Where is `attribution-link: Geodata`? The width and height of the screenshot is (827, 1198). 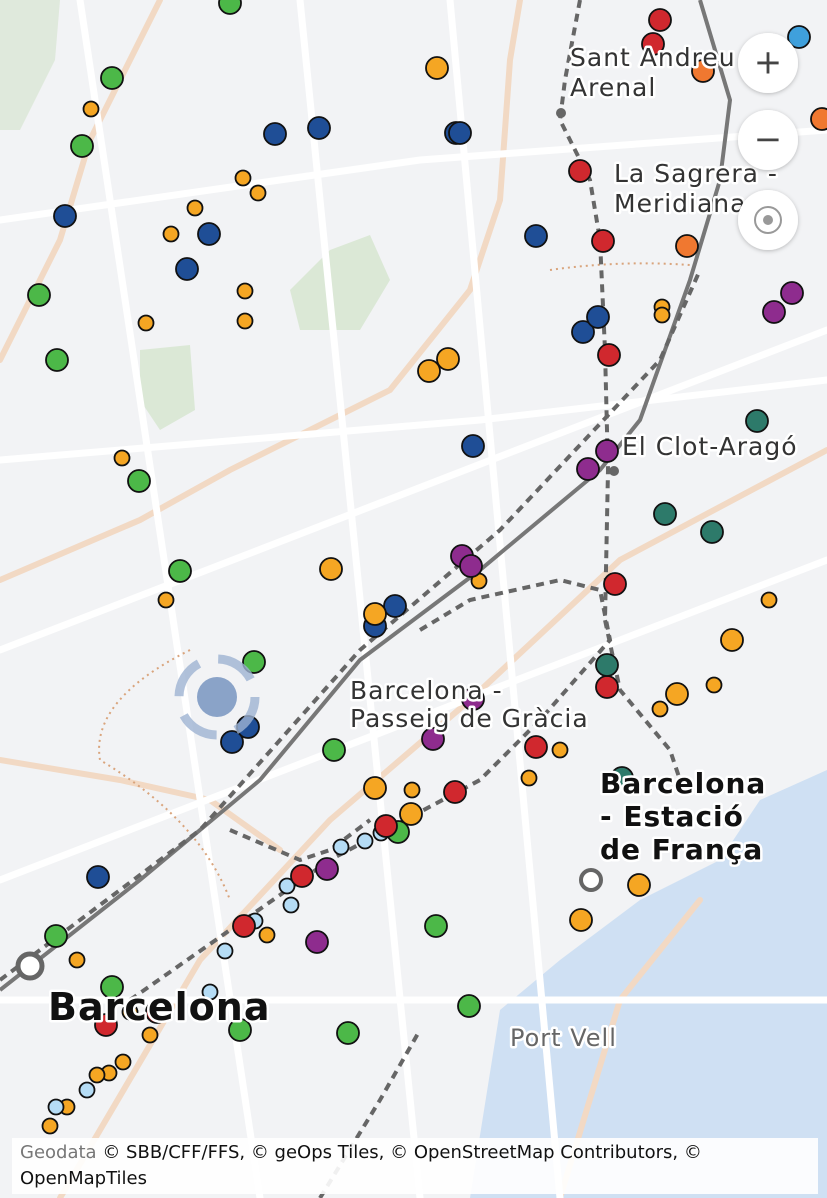
attribution-link: Geodata is located at coordinates (58, 1152).